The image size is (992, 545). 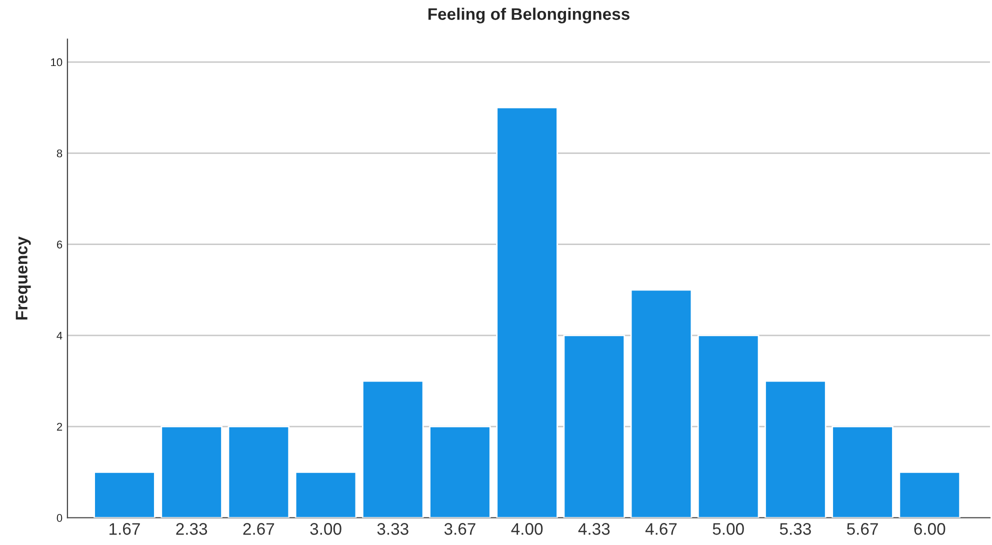 I want to click on y-tick-label: 0, so click(x=59, y=518).